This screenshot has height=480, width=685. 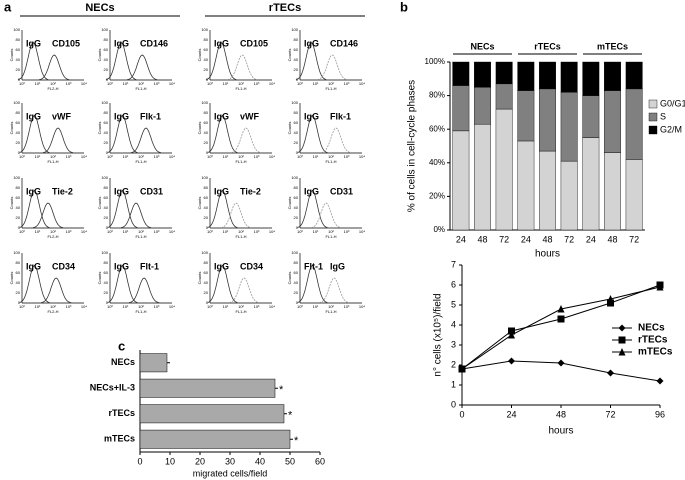 I want to click on group-label: NECs, so click(x=99, y=8).